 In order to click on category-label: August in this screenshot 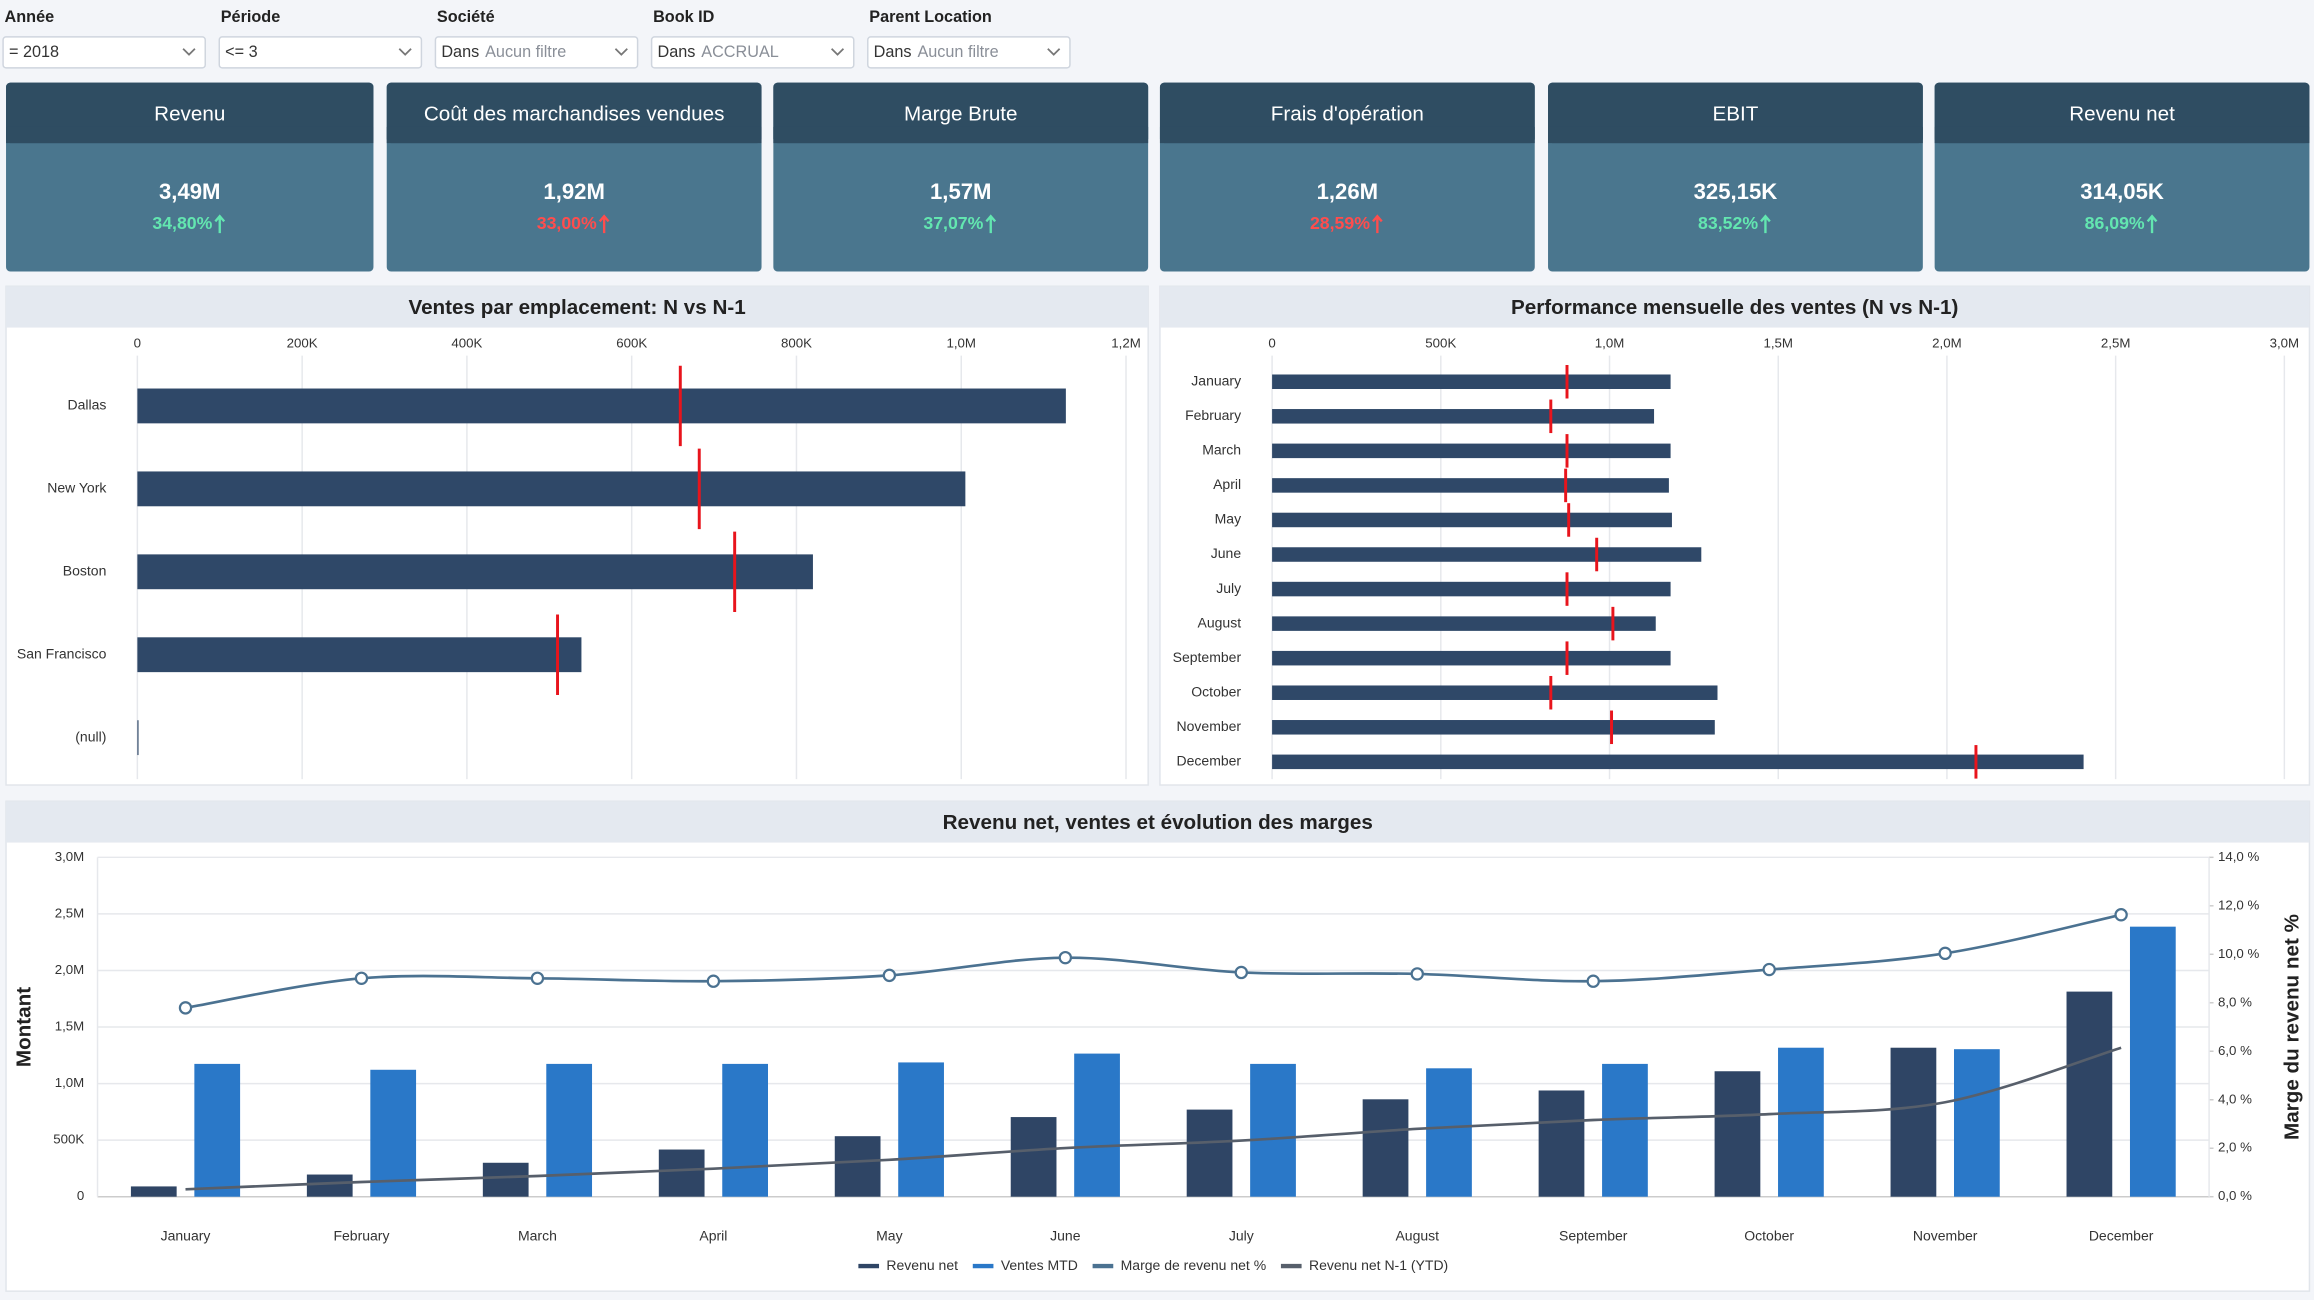, I will do `click(1220, 622)`.